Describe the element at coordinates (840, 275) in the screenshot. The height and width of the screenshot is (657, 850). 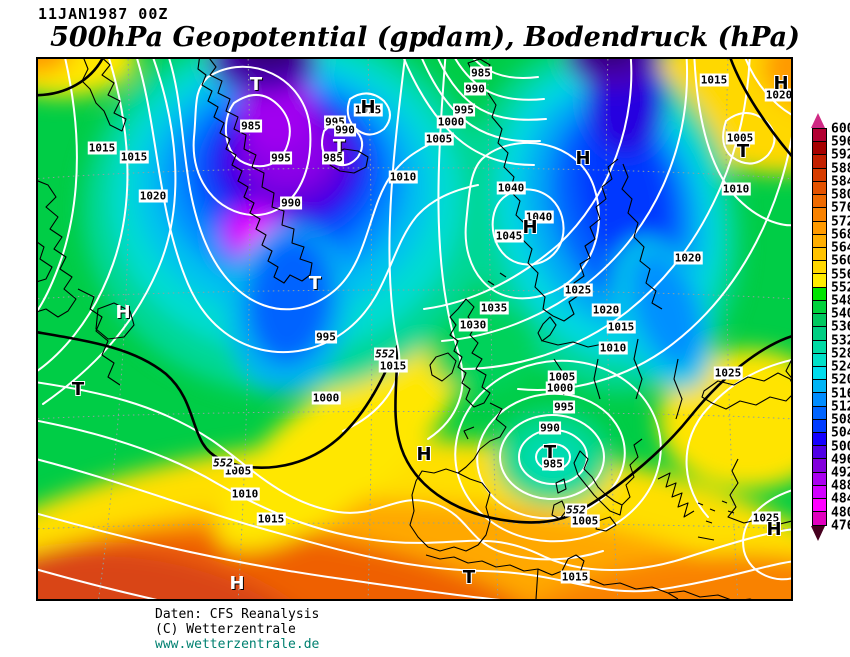
I see `colorbar-tick-label: 556` at that location.